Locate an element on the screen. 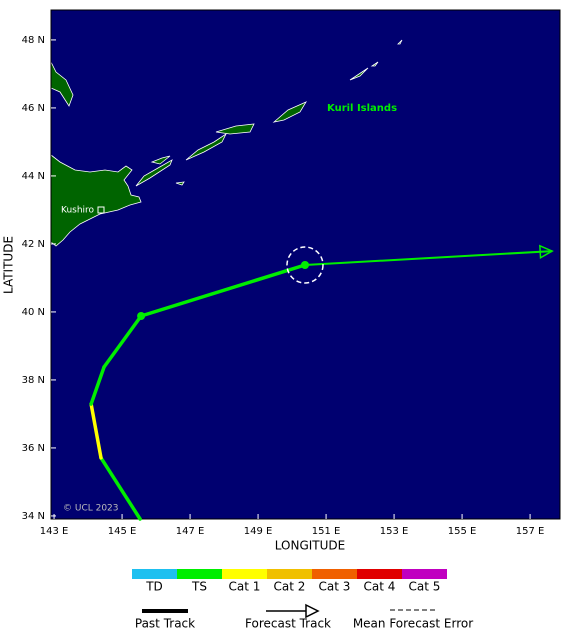 The image size is (580, 639). y-tick-label: 44 N is located at coordinates (33, 176).